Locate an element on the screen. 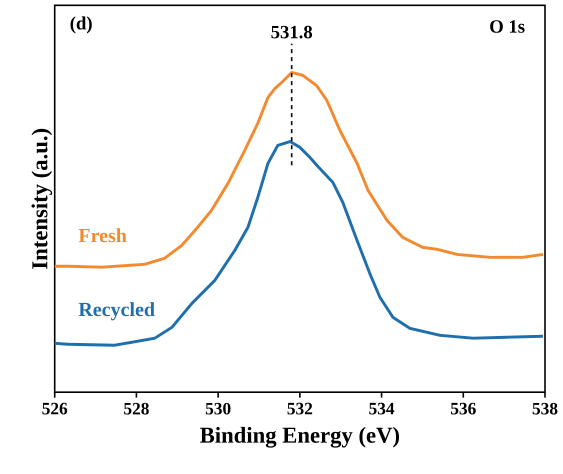 This screenshot has height=474, width=563. ref-line-label: 531.8 is located at coordinates (291, 32).